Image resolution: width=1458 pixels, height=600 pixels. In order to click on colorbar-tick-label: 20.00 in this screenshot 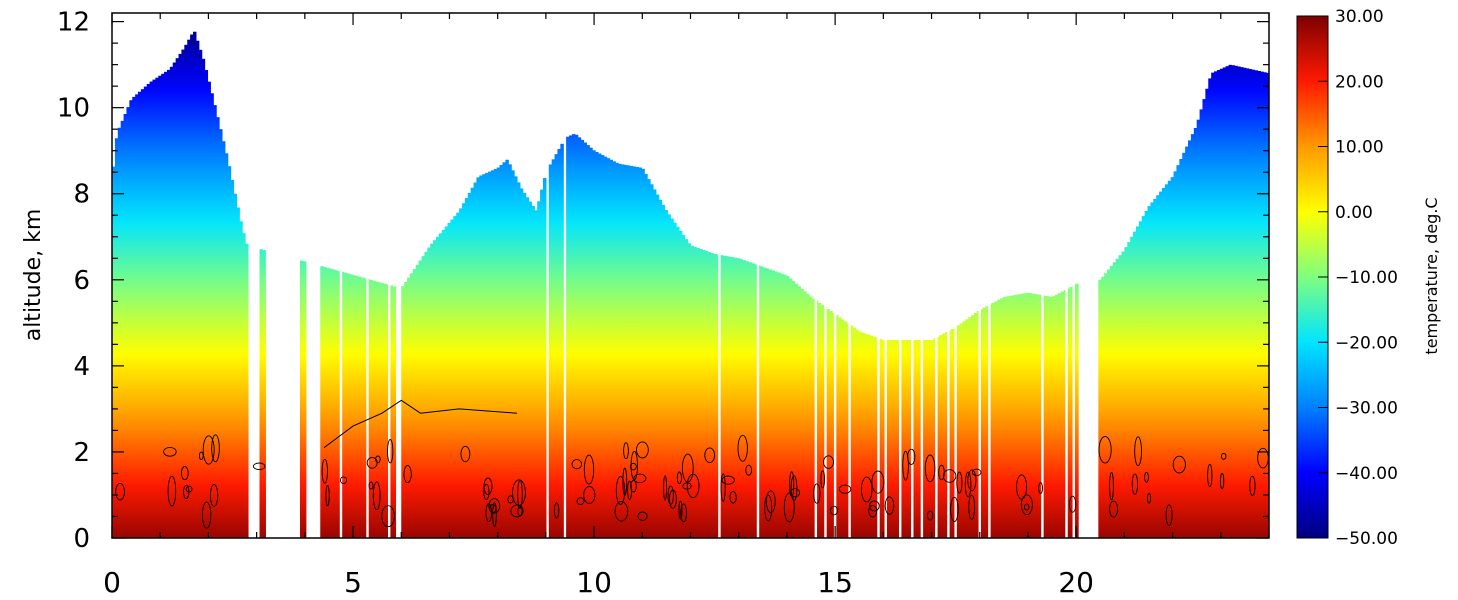, I will do `click(1359, 82)`.